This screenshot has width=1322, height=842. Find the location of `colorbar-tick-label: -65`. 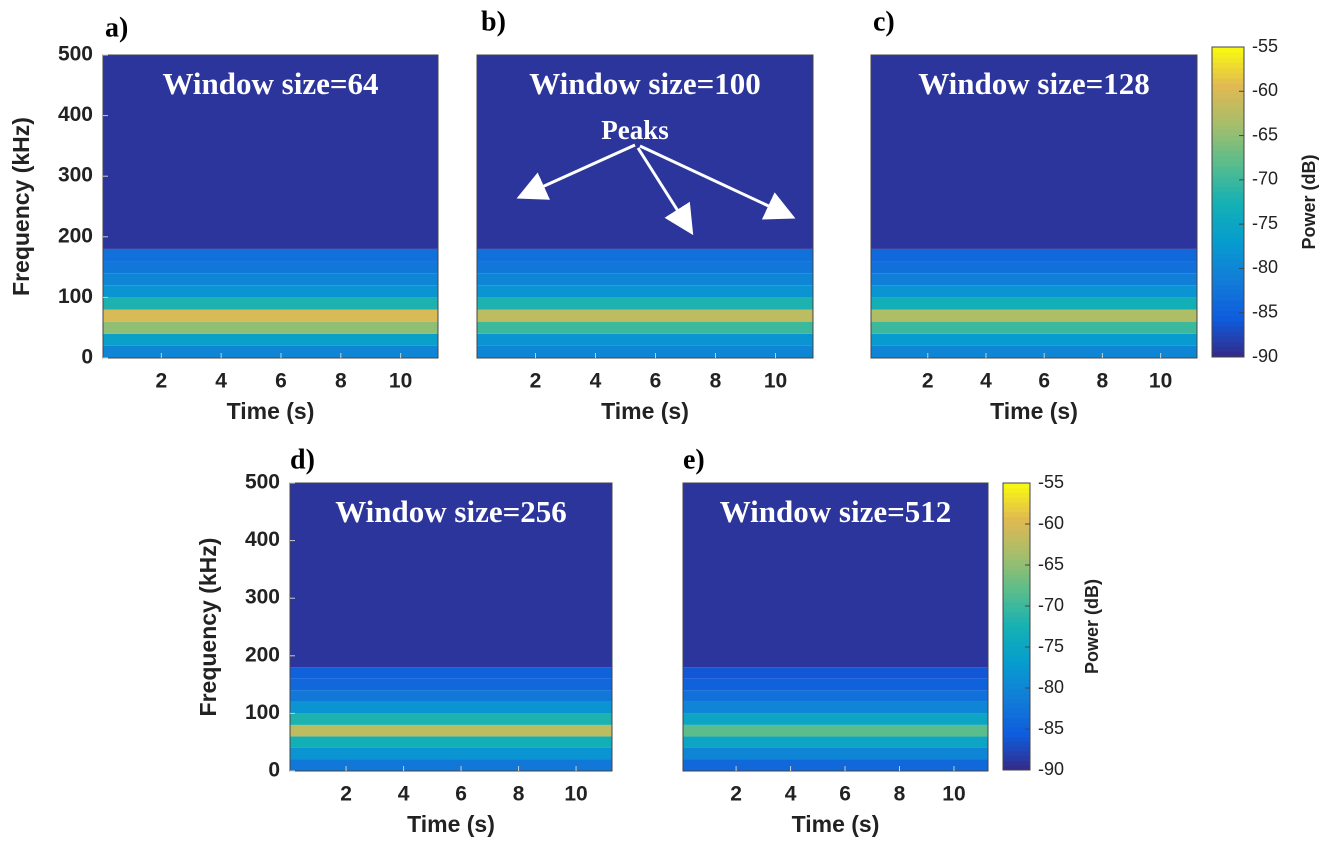

colorbar-tick-label: -65 is located at coordinates (1265, 134).